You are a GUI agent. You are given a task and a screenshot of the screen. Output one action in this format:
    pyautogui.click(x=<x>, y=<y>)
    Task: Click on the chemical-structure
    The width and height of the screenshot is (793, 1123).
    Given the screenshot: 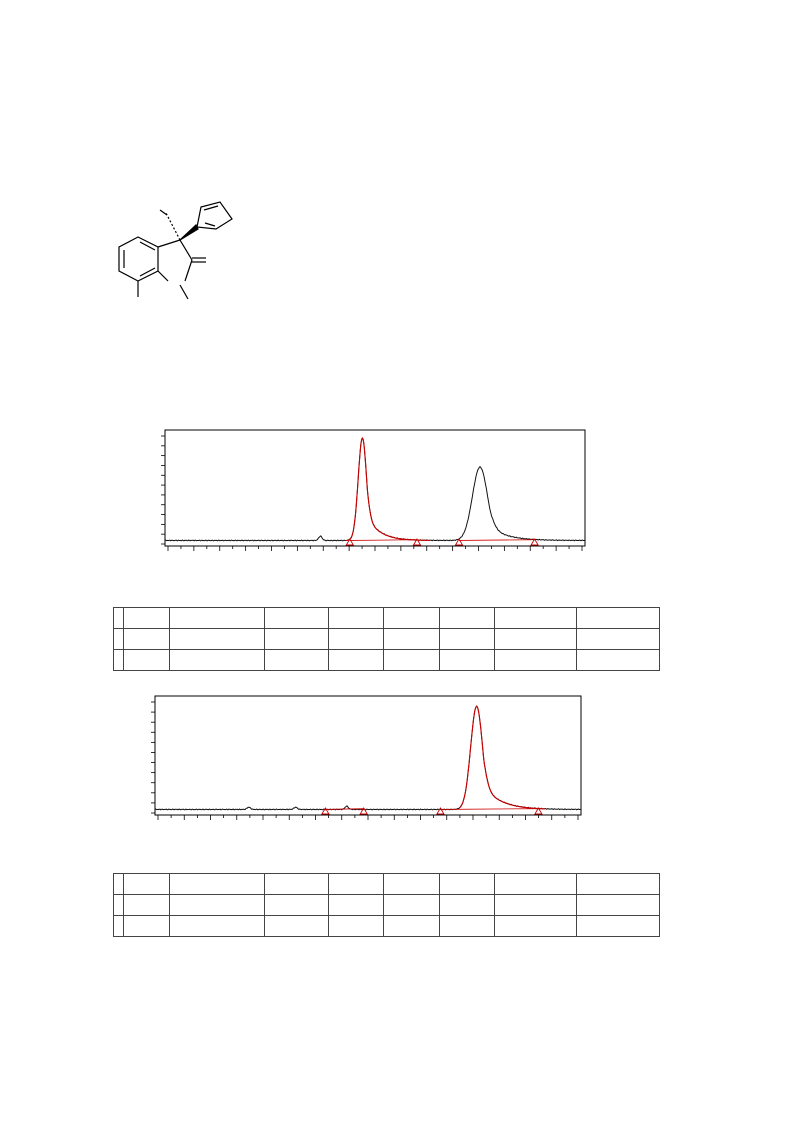 What is the action you would take?
    pyautogui.click(x=175, y=250)
    